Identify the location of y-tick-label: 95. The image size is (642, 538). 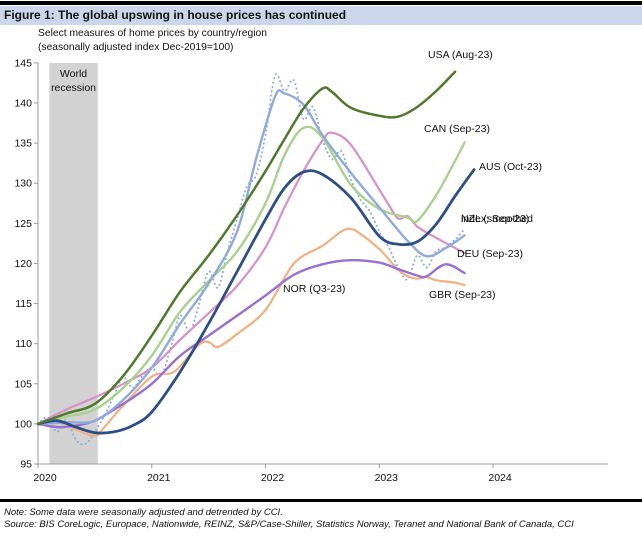
(26, 465).